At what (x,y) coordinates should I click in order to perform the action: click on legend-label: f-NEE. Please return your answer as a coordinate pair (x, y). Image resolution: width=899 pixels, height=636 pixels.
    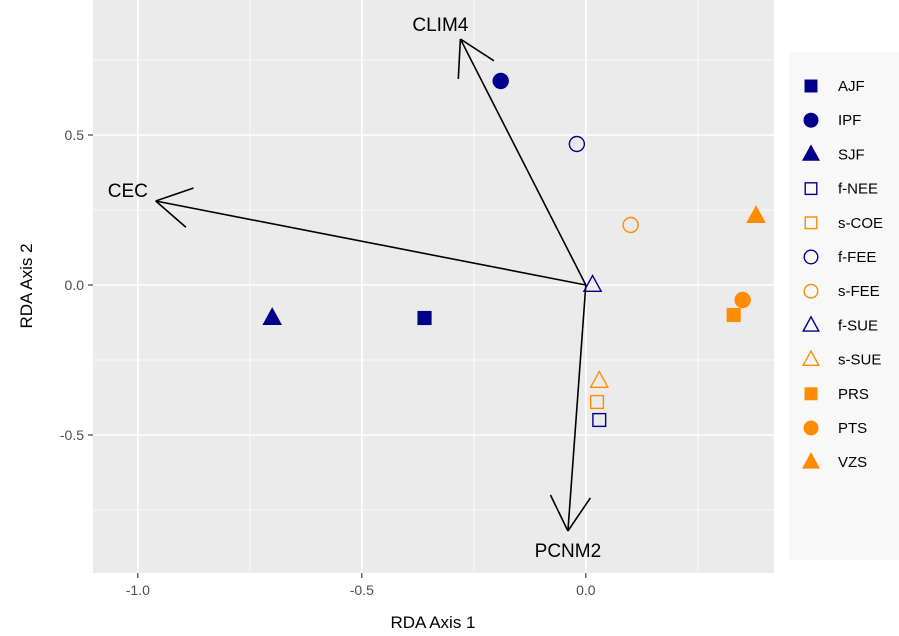
    Looking at the image, I should click on (858, 189).